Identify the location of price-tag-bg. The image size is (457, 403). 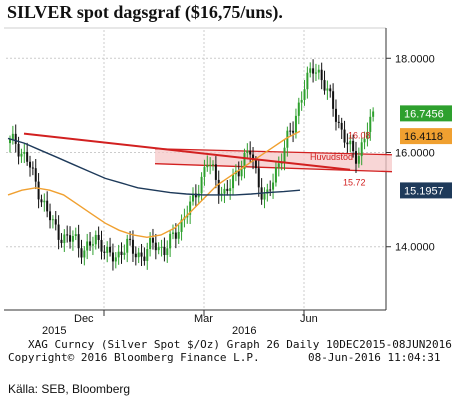
(426, 136).